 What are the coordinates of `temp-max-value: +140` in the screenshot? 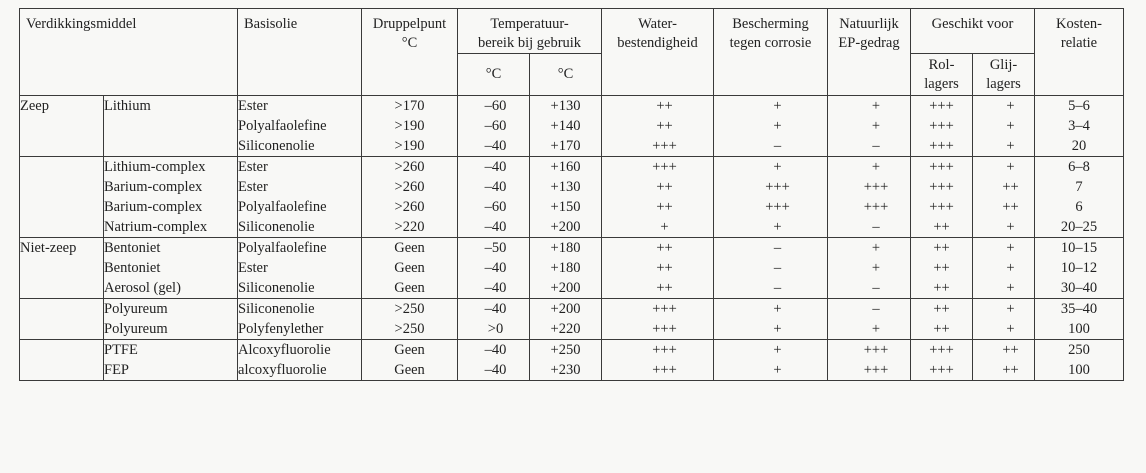 It's located at (565, 126).